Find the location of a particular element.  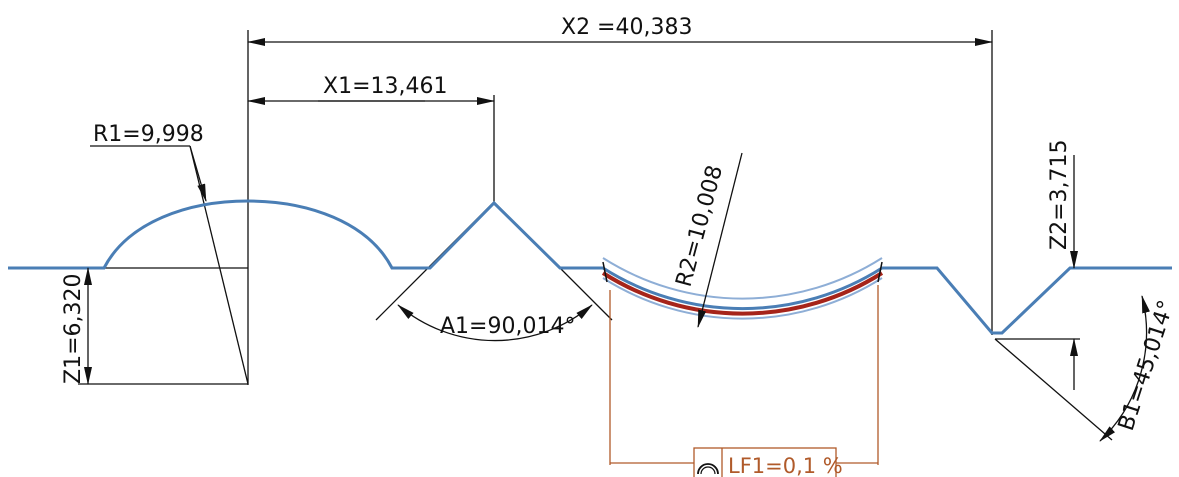

form-tolerance-bracket is located at coordinates (744, 375).